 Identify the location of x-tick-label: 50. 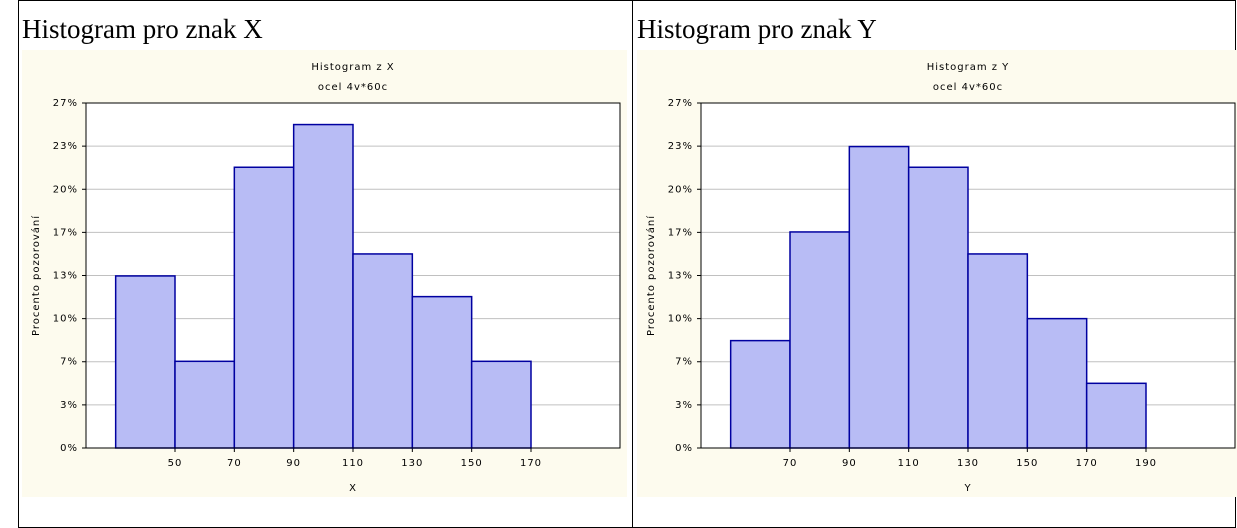
(175, 463).